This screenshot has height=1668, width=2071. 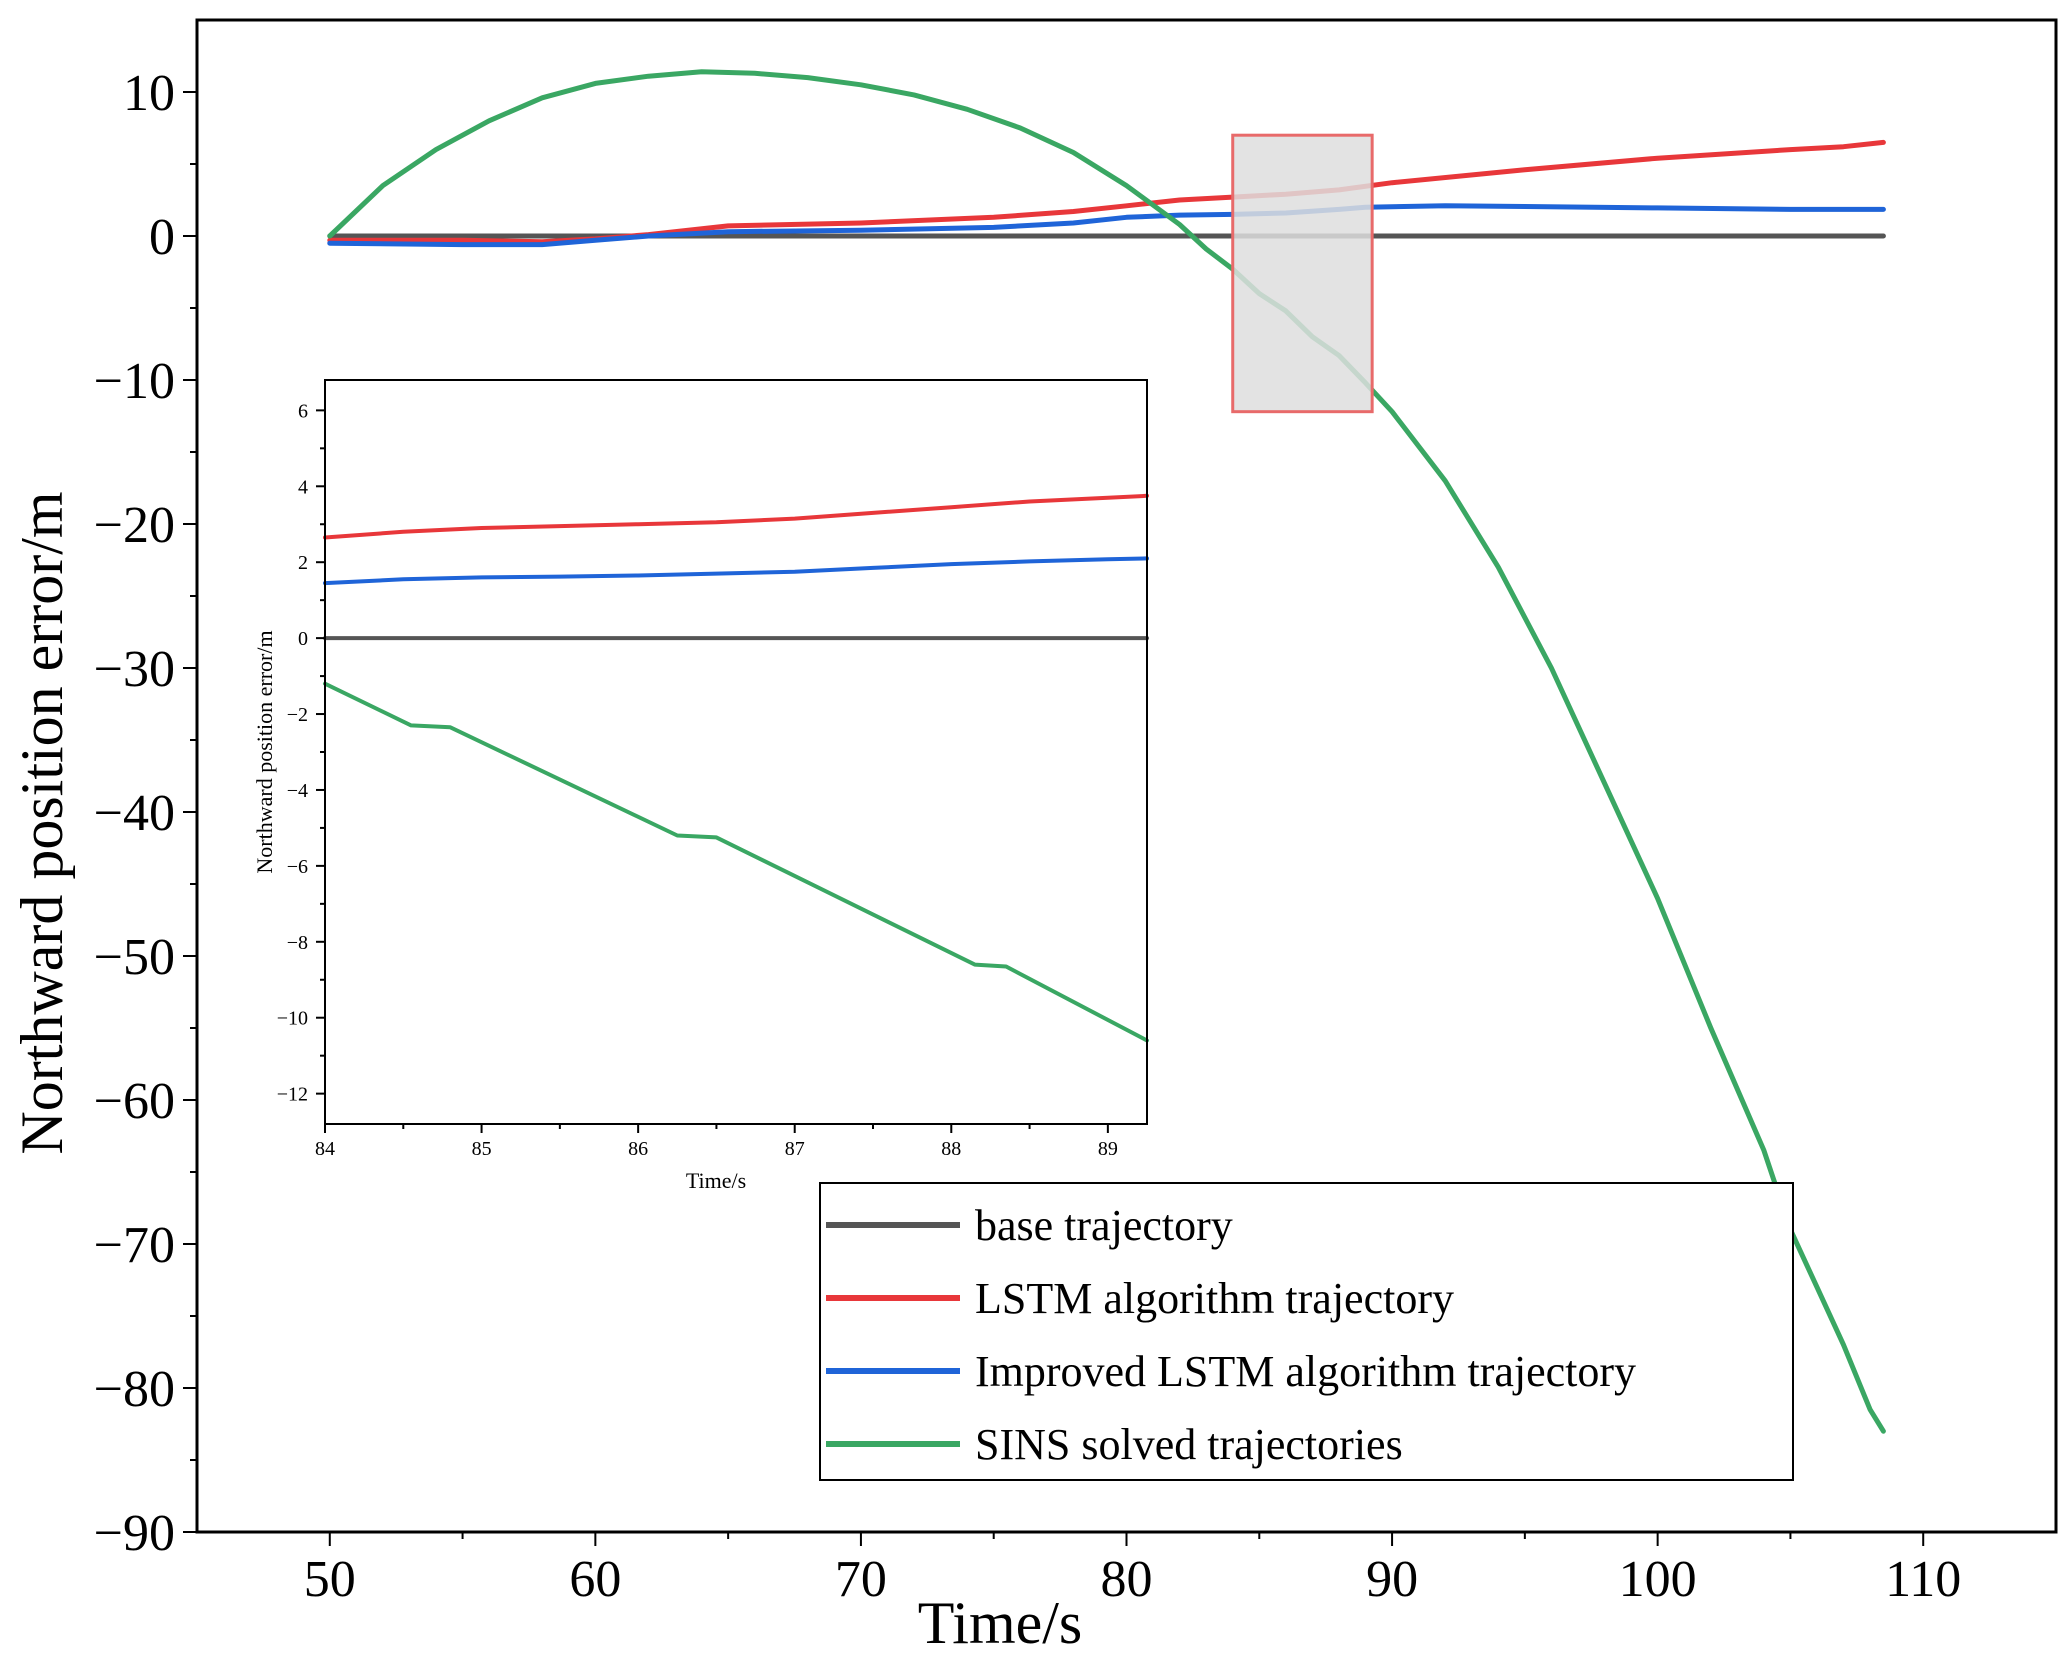 I want to click on main-y-tick-label: −40, so click(x=134, y=813).